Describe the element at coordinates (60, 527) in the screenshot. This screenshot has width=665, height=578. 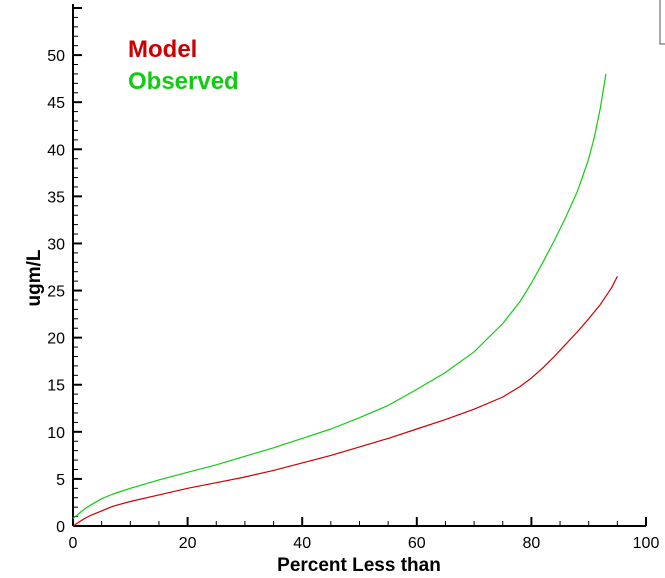
I see `y-tick-label: 0` at that location.